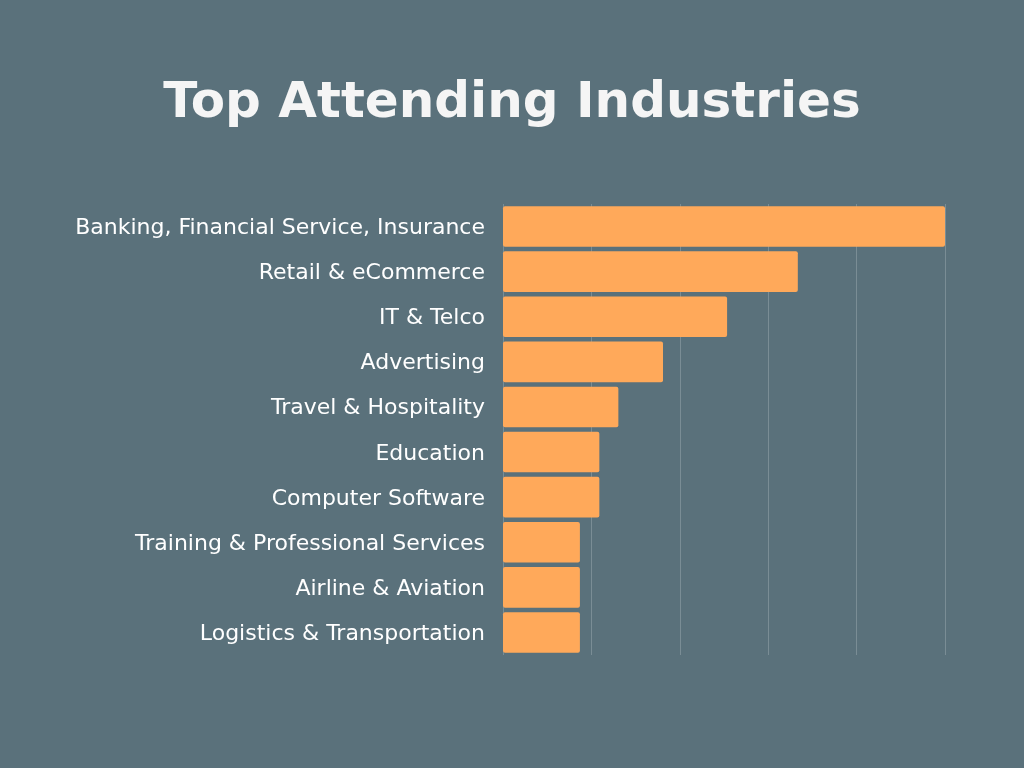  I want to click on y-tick-label: Computer Software, so click(378, 497).